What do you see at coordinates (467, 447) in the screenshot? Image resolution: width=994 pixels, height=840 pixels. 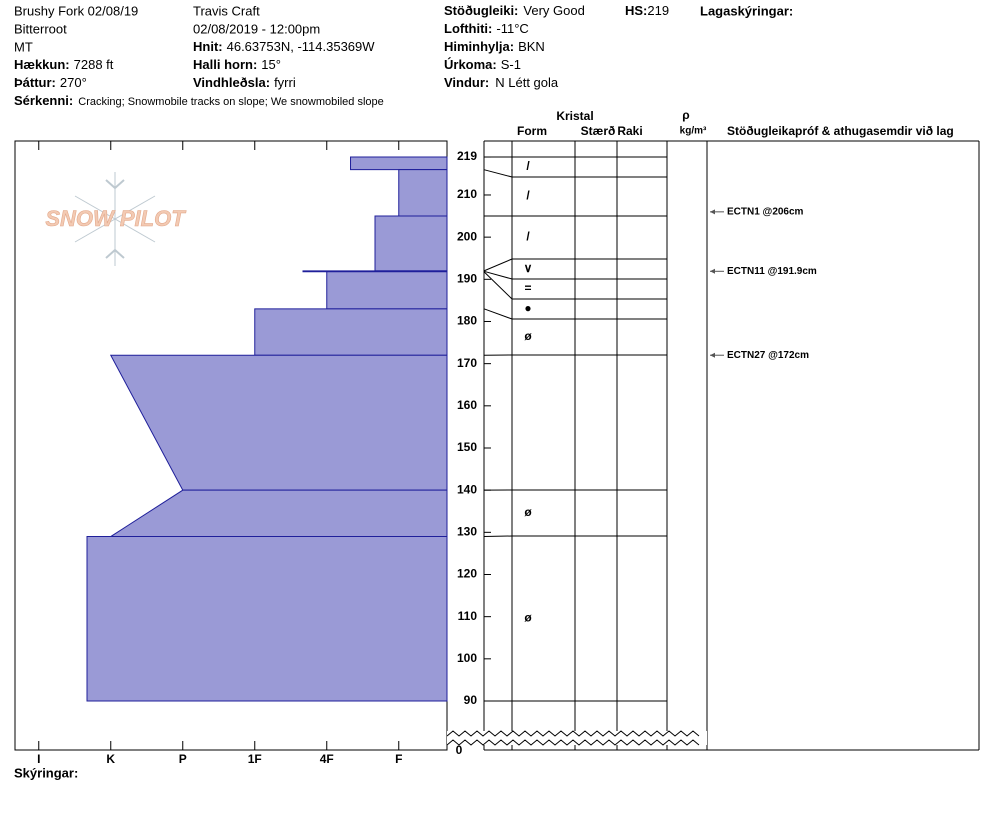 I see `height-tick-label: 150` at bounding box center [467, 447].